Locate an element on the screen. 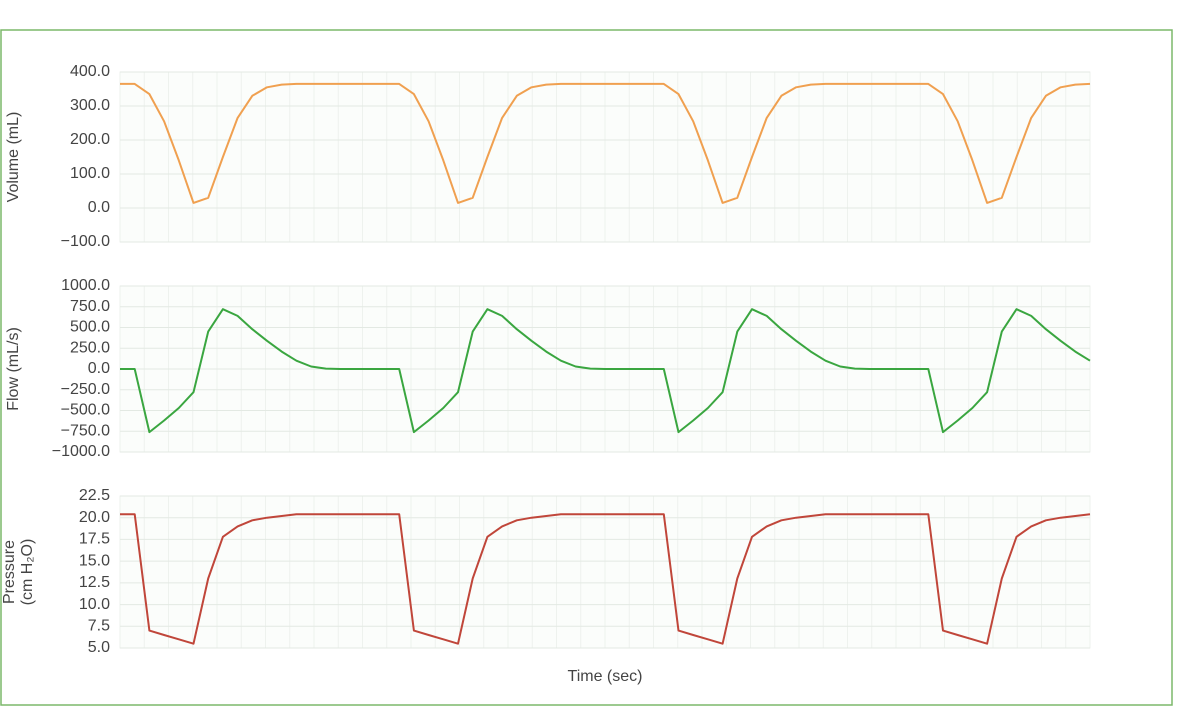 The height and width of the screenshot is (724, 1200). y-tick-label: −100.0 is located at coordinates (85, 241).